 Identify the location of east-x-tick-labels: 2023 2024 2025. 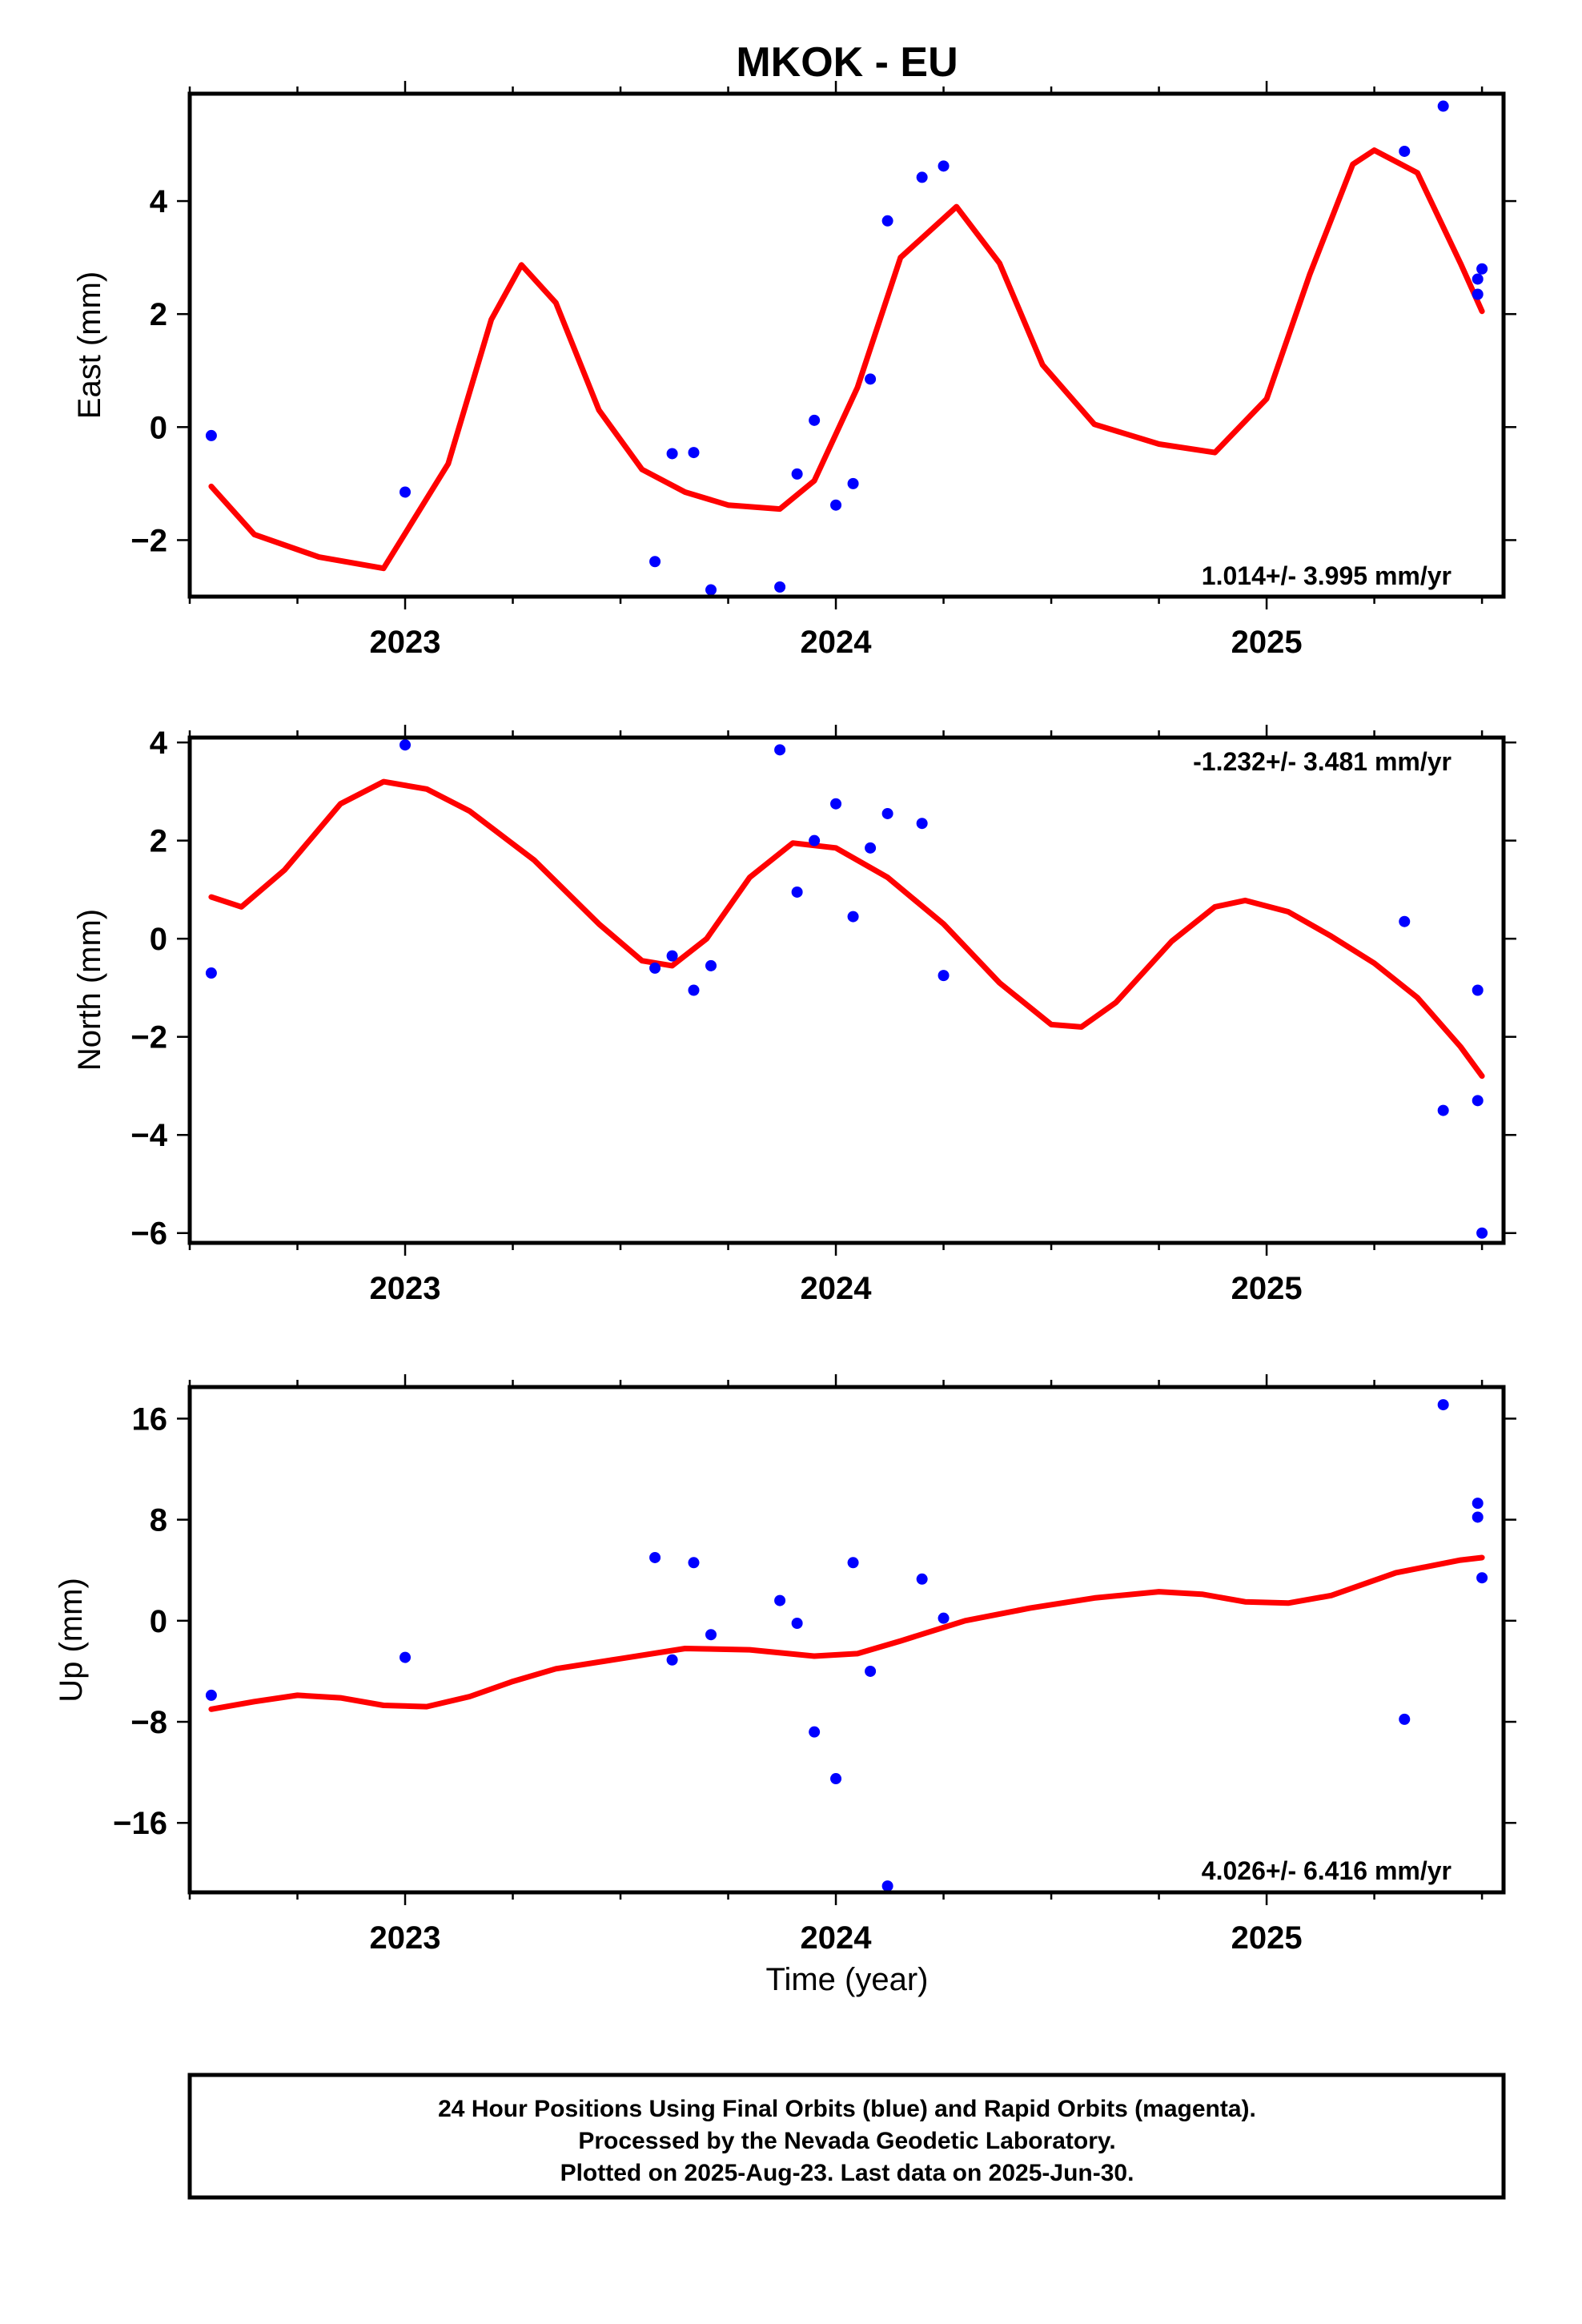
(837, 642).